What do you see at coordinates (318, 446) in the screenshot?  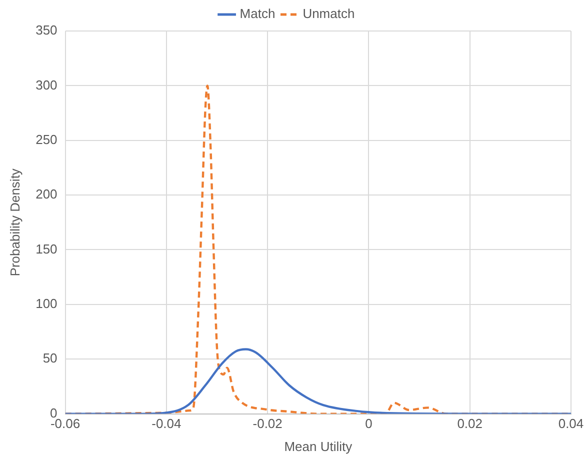 I see `x-axis-title: Mean Utility` at bounding box center [318, 446].